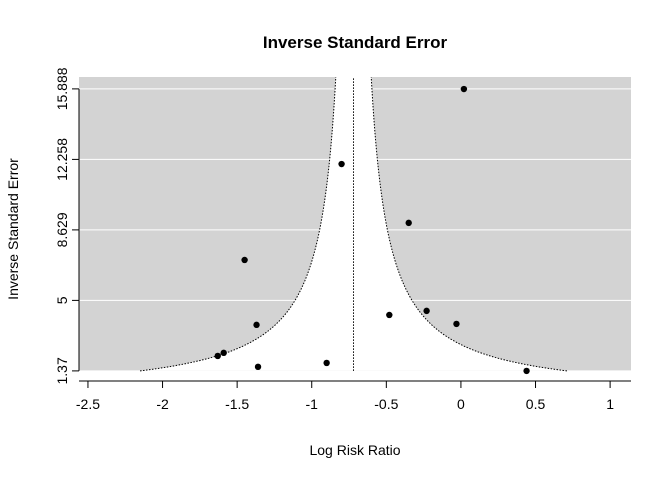  Describe the element at coordinates (610, 404) in the screenshot. I see `x-tick-label: 1` at that location.